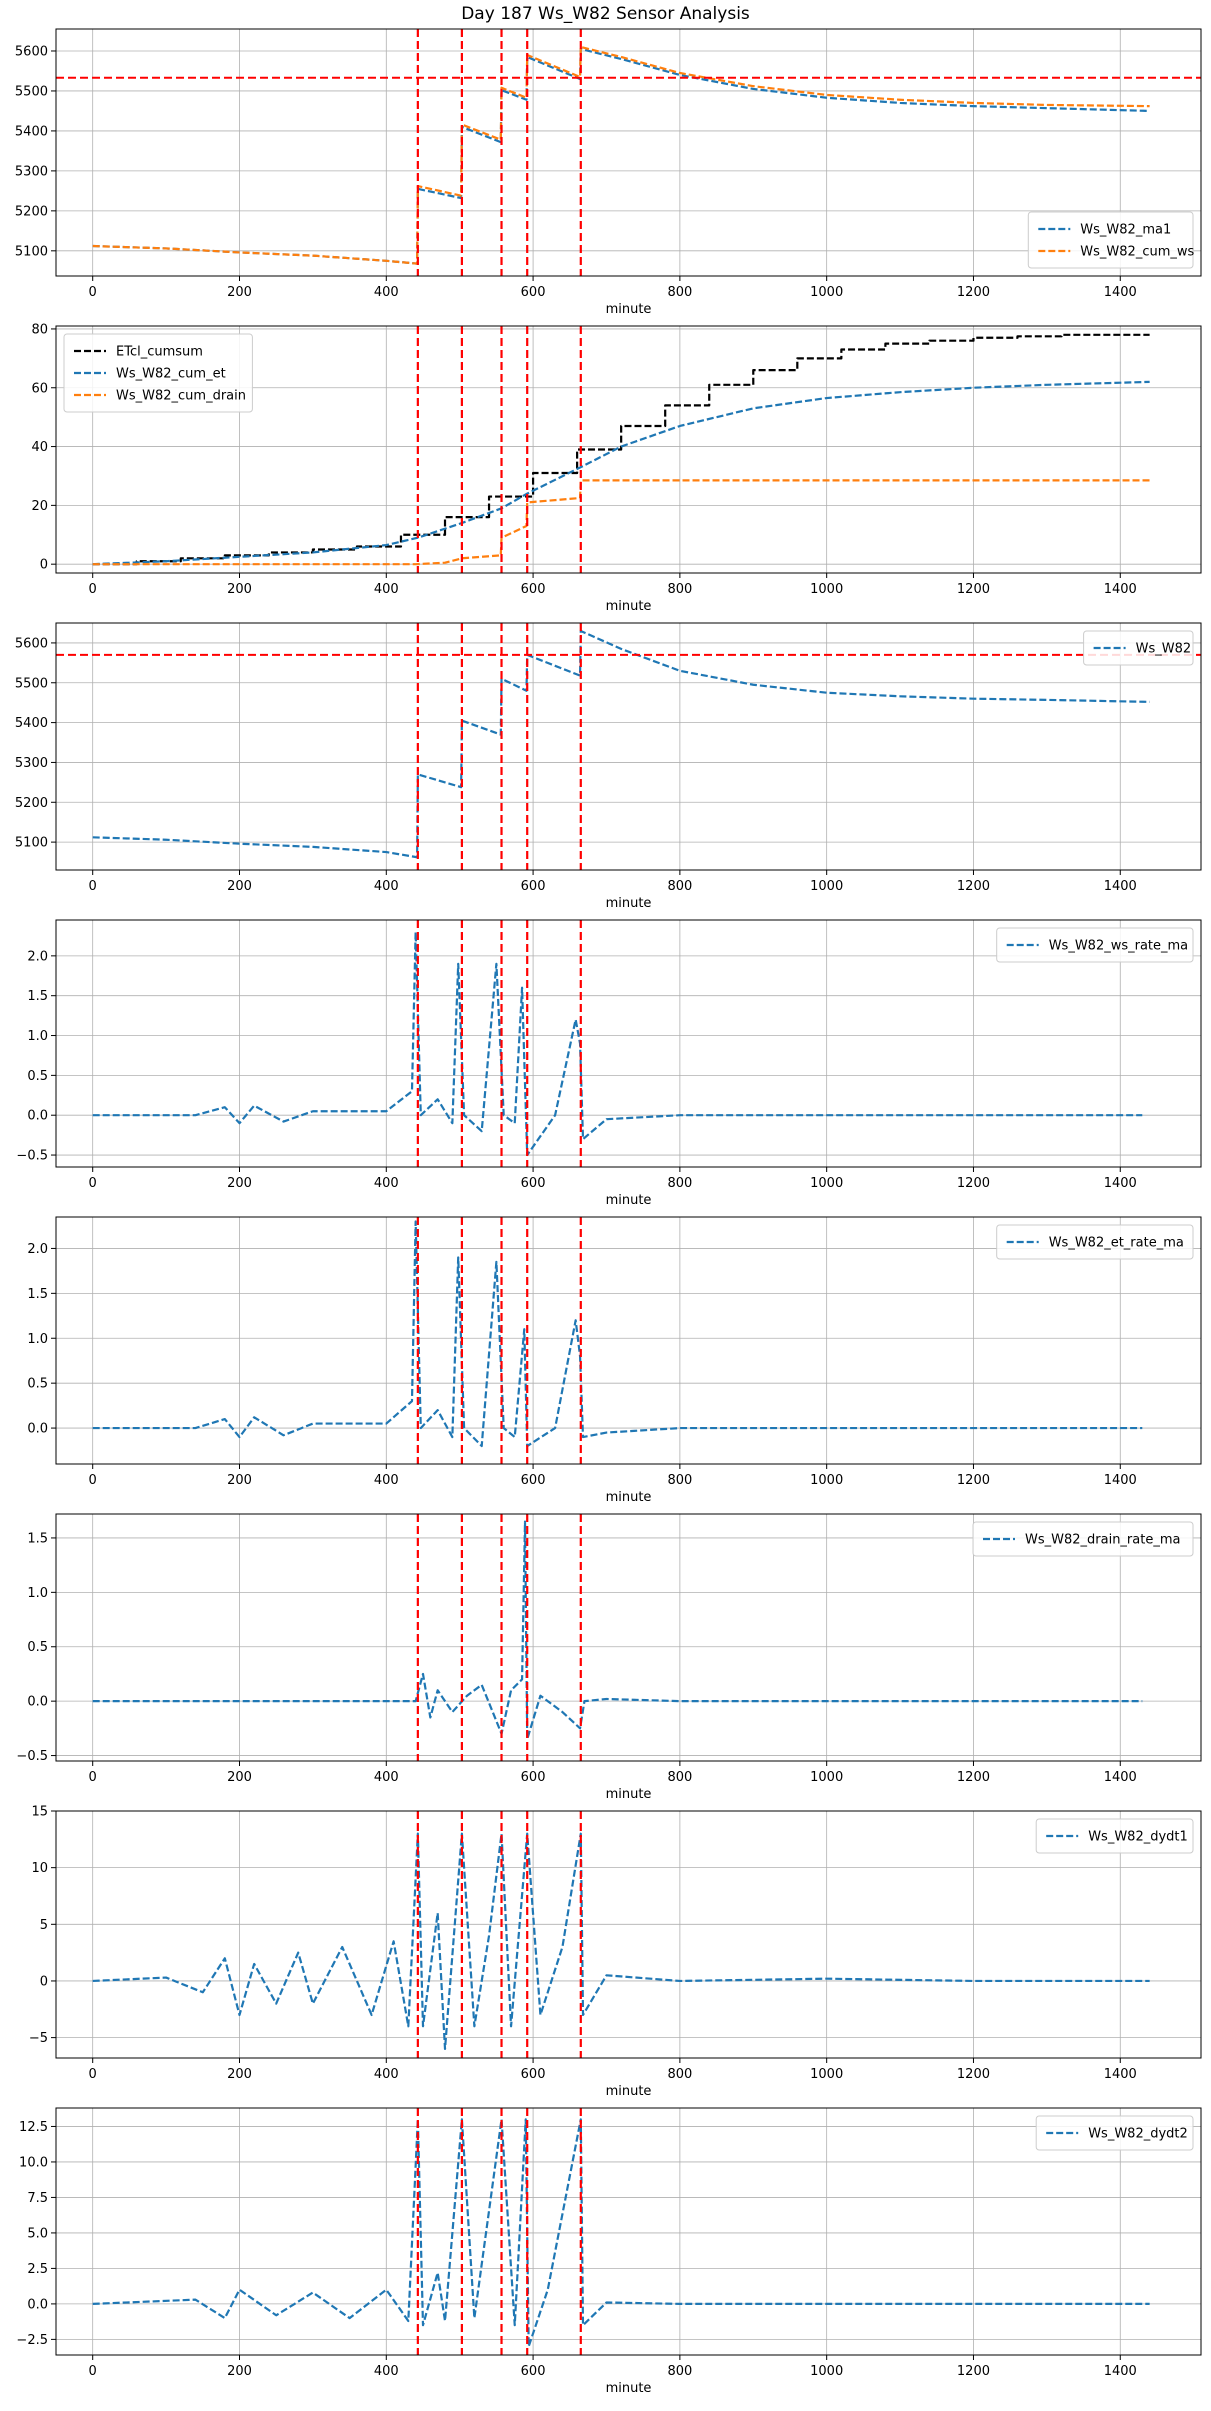  What do you see at coordinates (37, 2233) in the screenshot?
I see `y-tick-label: 5.0` at bounding box center [37, 2233].